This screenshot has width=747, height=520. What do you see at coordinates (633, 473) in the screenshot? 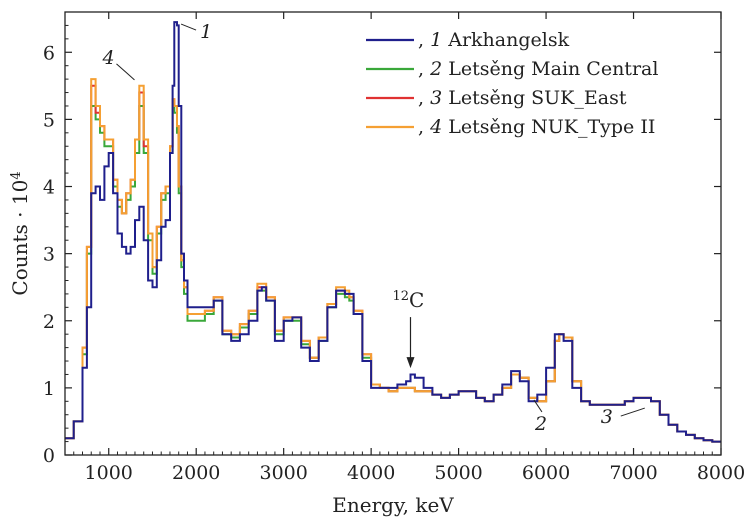
I see `x-tick-label: 7000` at bounding box center [633, 473].